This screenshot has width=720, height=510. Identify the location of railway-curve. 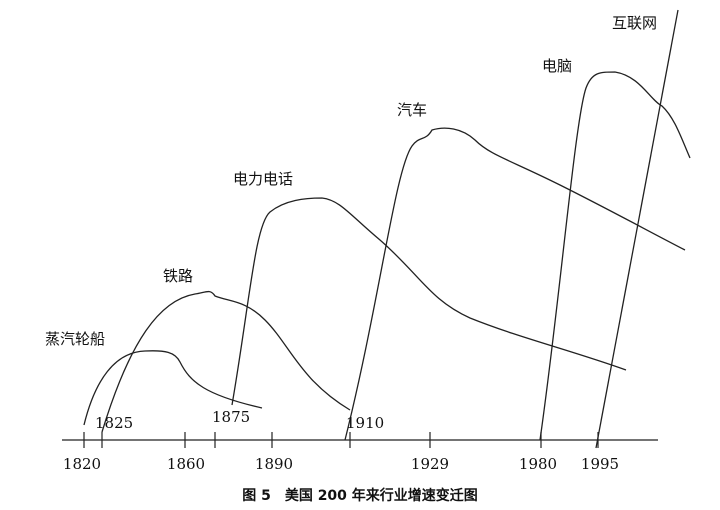
(226, 361).